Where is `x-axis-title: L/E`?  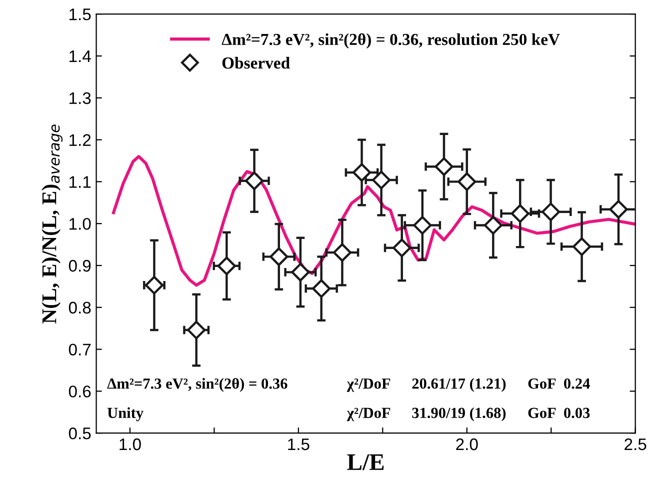 x-axis-title: L/E is located at coordinates (365, 462).